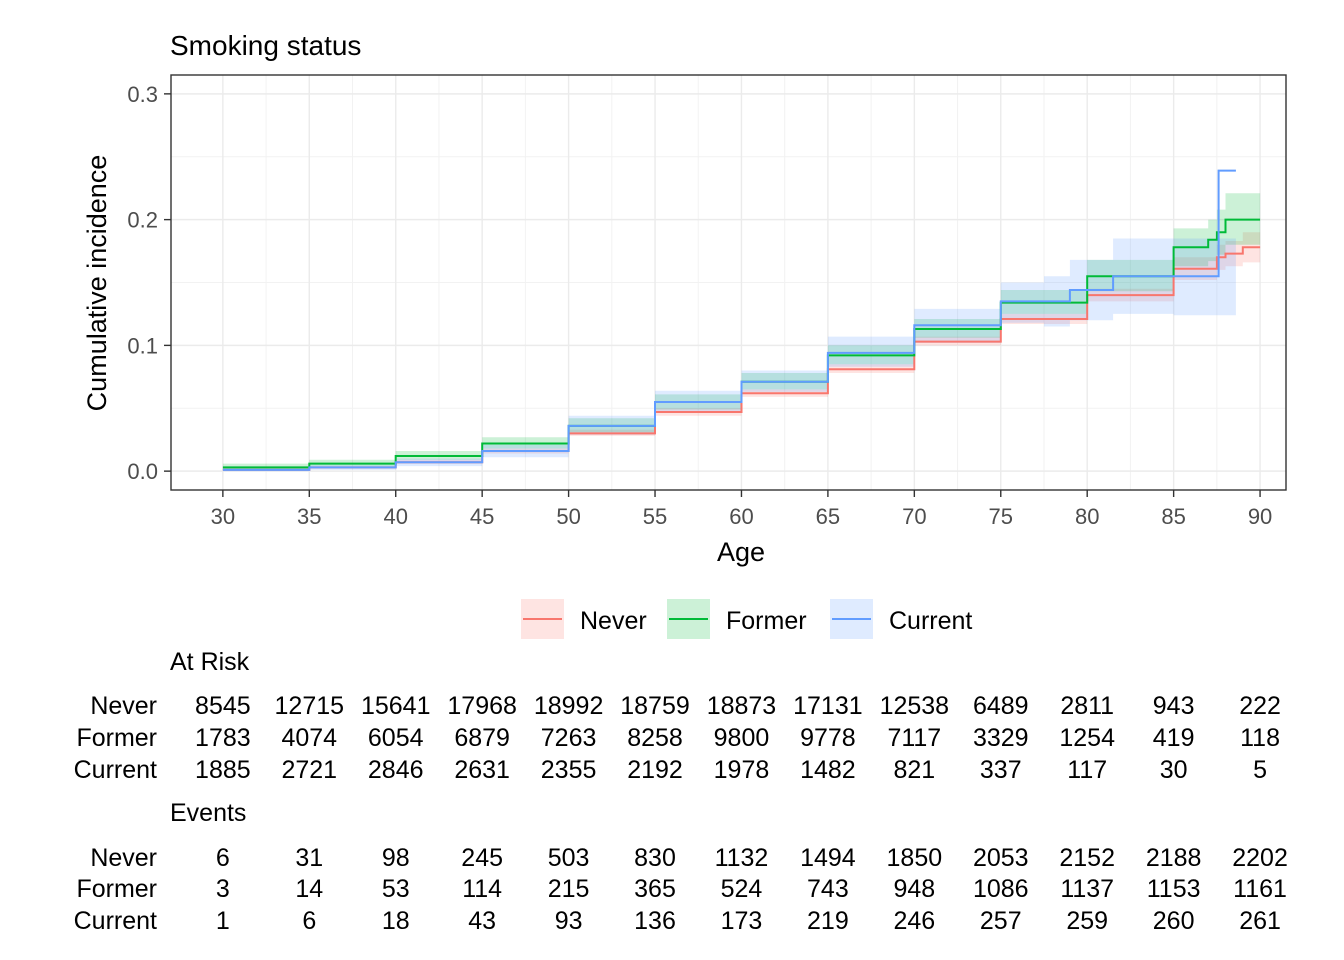 This screenshot has height=960, width=1344. I want to click on at-risk-cell: 222, so click(1260, 706).